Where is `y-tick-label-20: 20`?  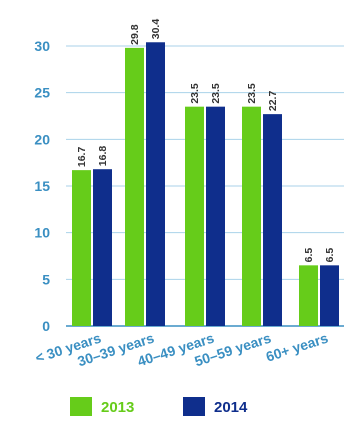 y-tick-label-20: 20 is located at coordinates (42, 139).